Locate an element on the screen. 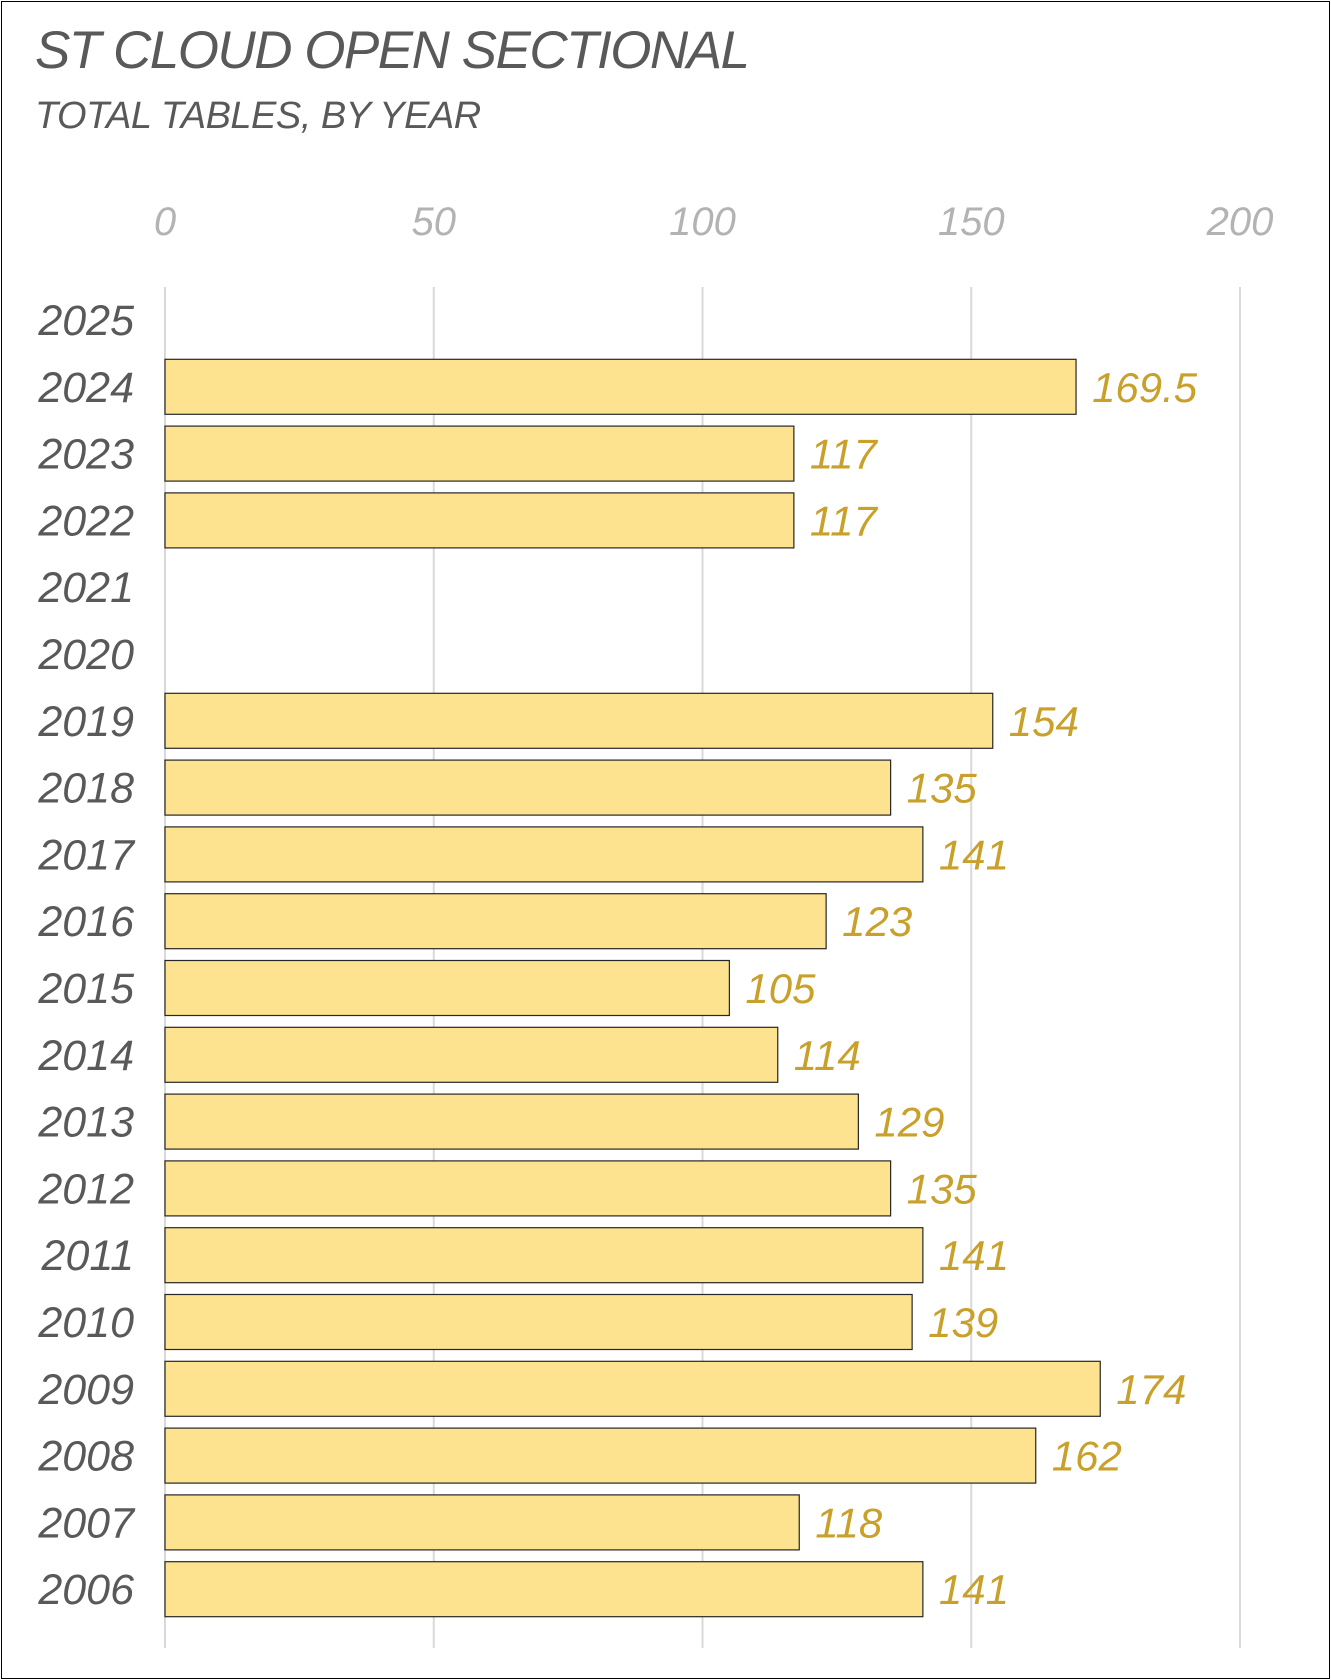  value-label: 123 is located at coordinates (877, 921).